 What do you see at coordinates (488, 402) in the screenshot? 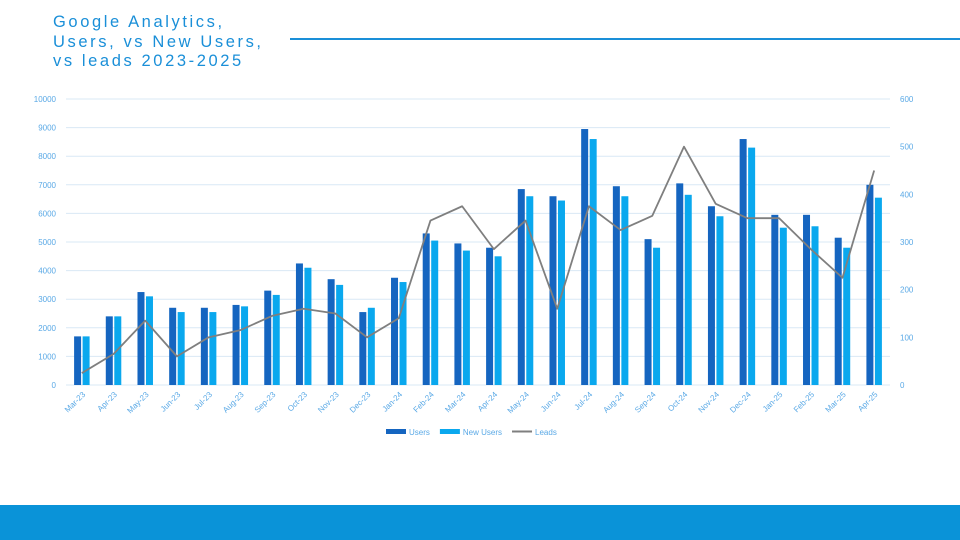
I see `x-tick-label: Apr-24` at bounding box center [488, 402].